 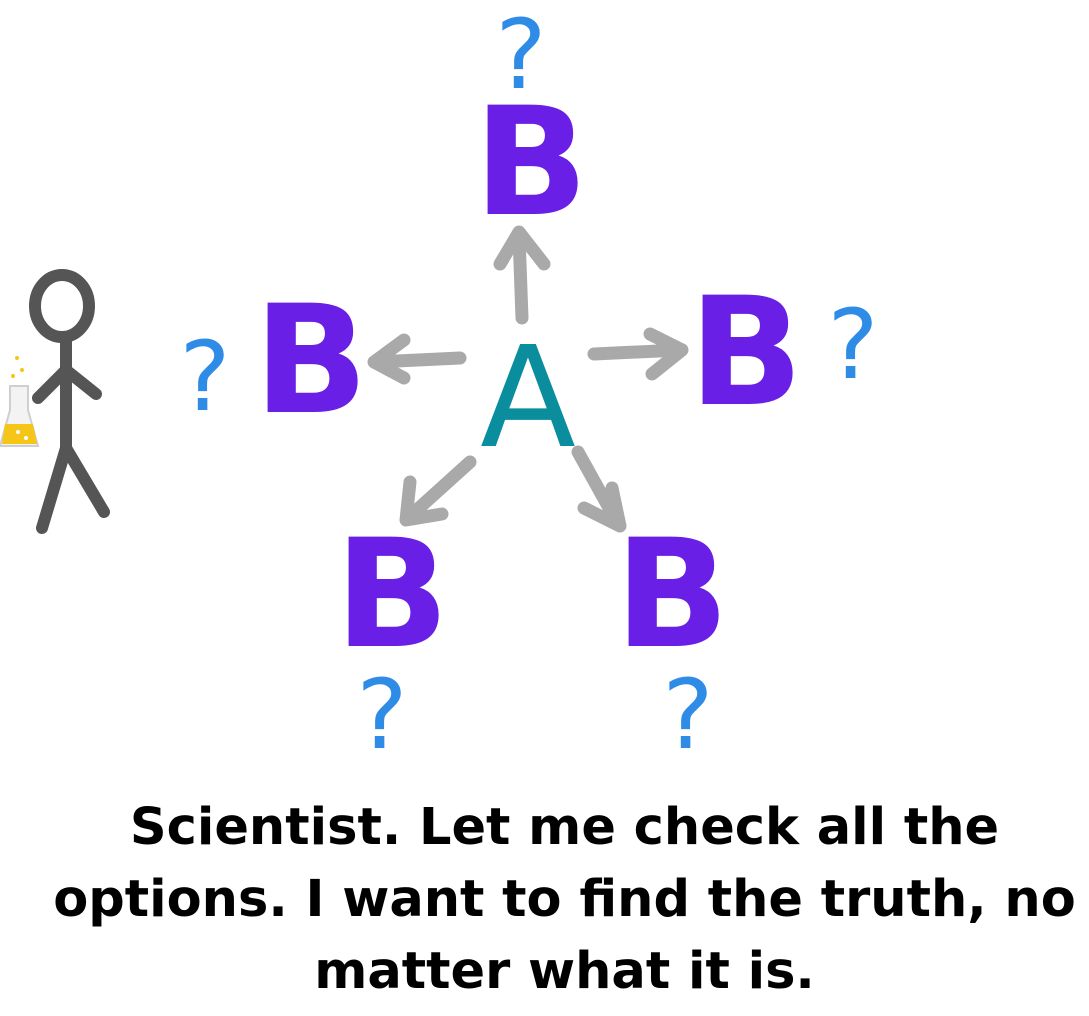 I want to click on question-mark-bottom-right: ?, so click(x=688, y=715).